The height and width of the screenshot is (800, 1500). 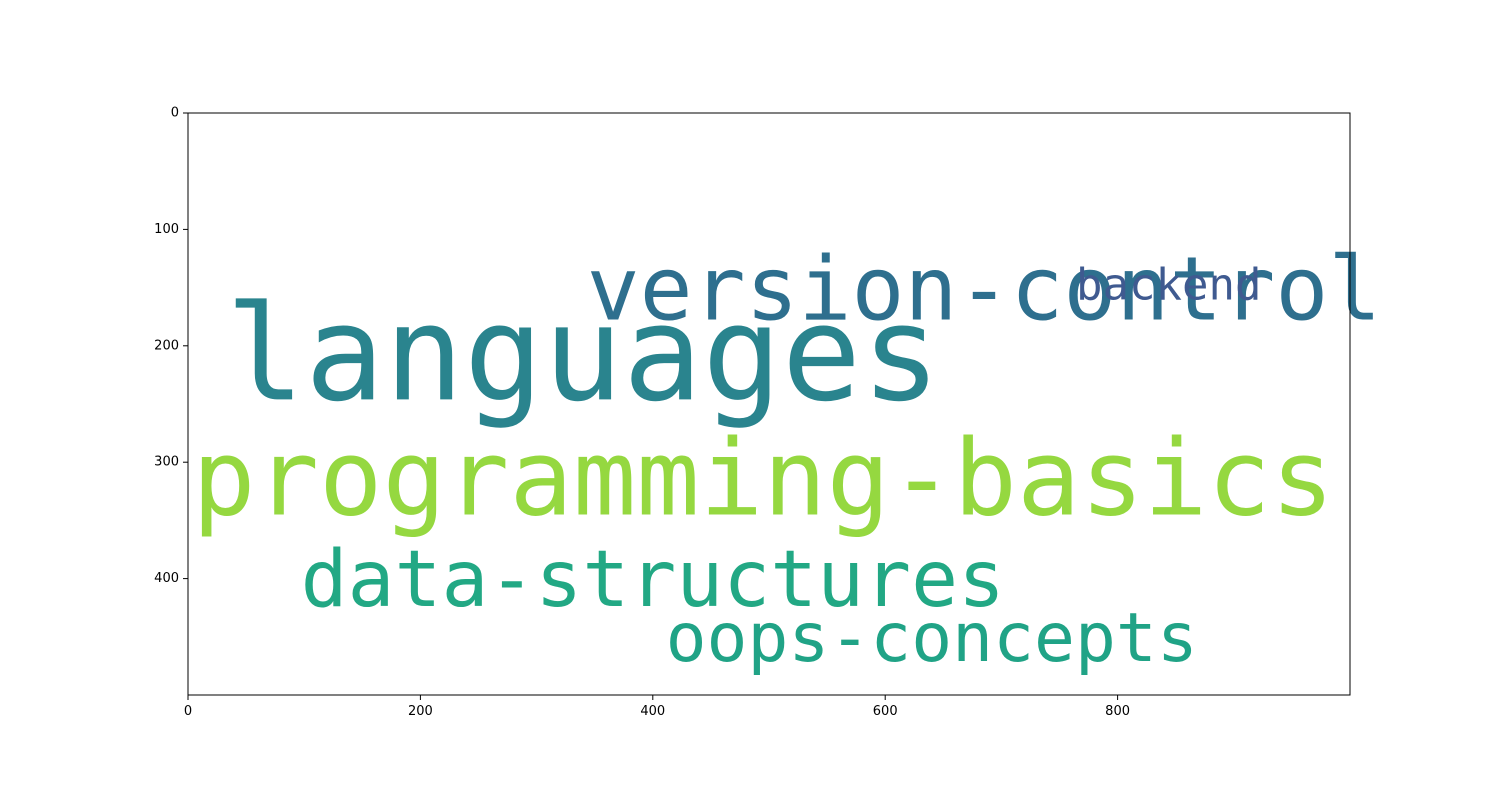 I want to click on y-axis: 0 100 200 300 400, so click(x=171, y=346).